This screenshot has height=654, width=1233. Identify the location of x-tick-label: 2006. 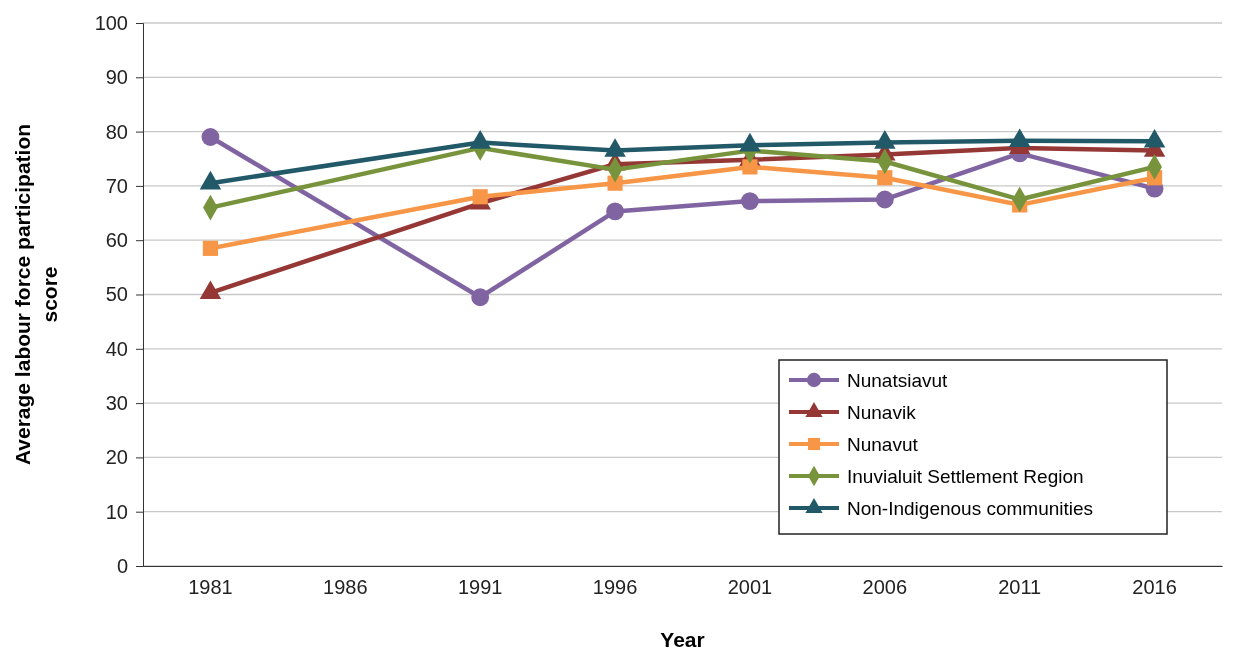
(885, 587).